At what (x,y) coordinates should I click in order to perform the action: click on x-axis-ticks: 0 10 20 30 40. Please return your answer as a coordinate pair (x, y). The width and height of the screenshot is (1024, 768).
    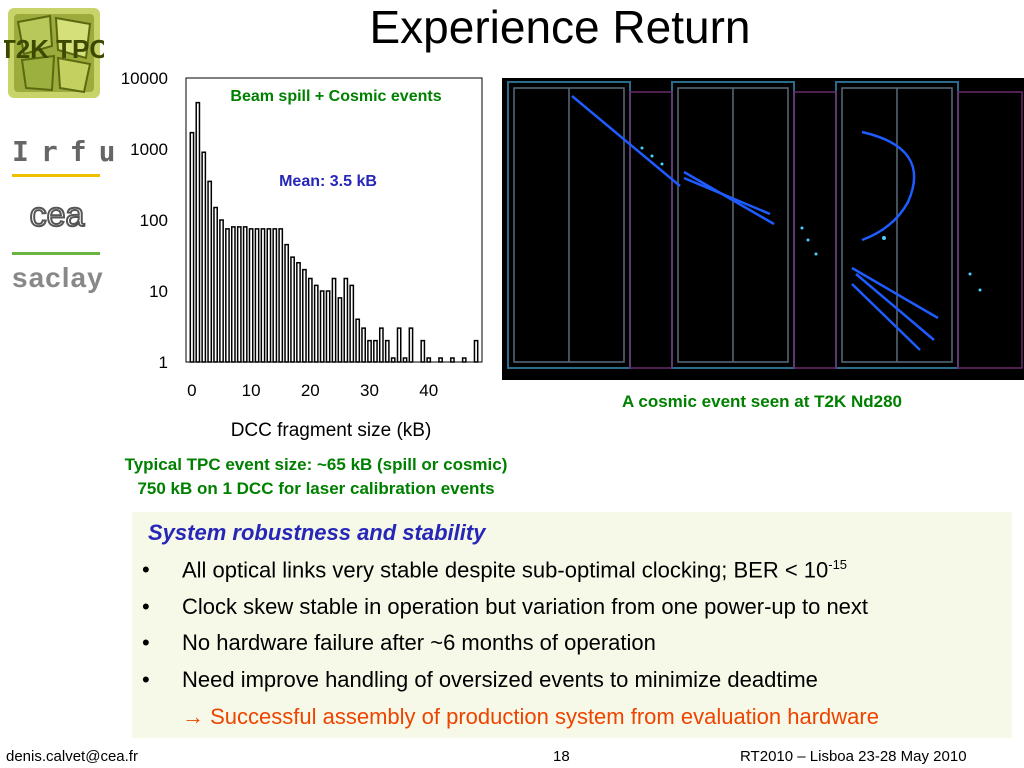
    Looking at the image, I should click on (312, 390).